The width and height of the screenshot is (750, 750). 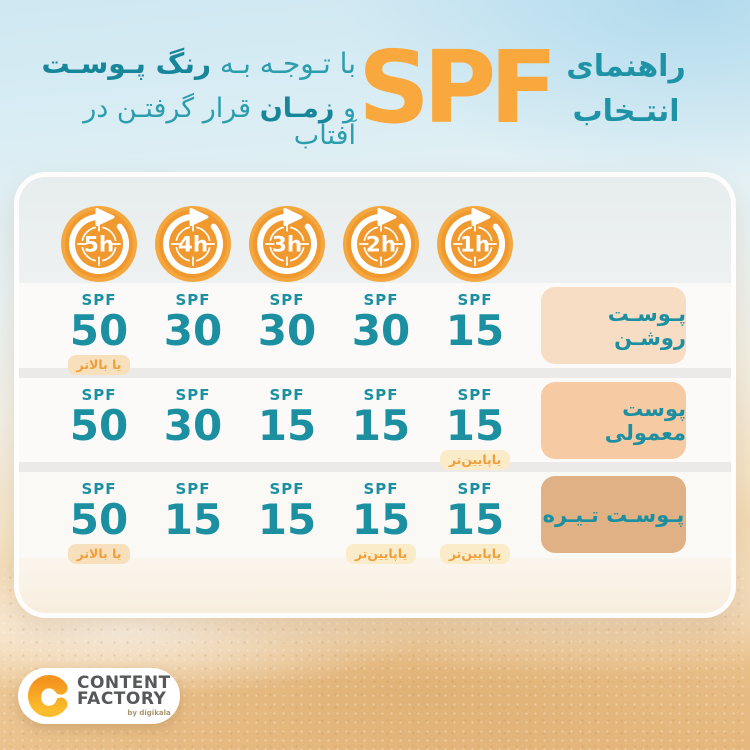 I want to click on logo-line2: FACTORY, so click(x=122, y=699).